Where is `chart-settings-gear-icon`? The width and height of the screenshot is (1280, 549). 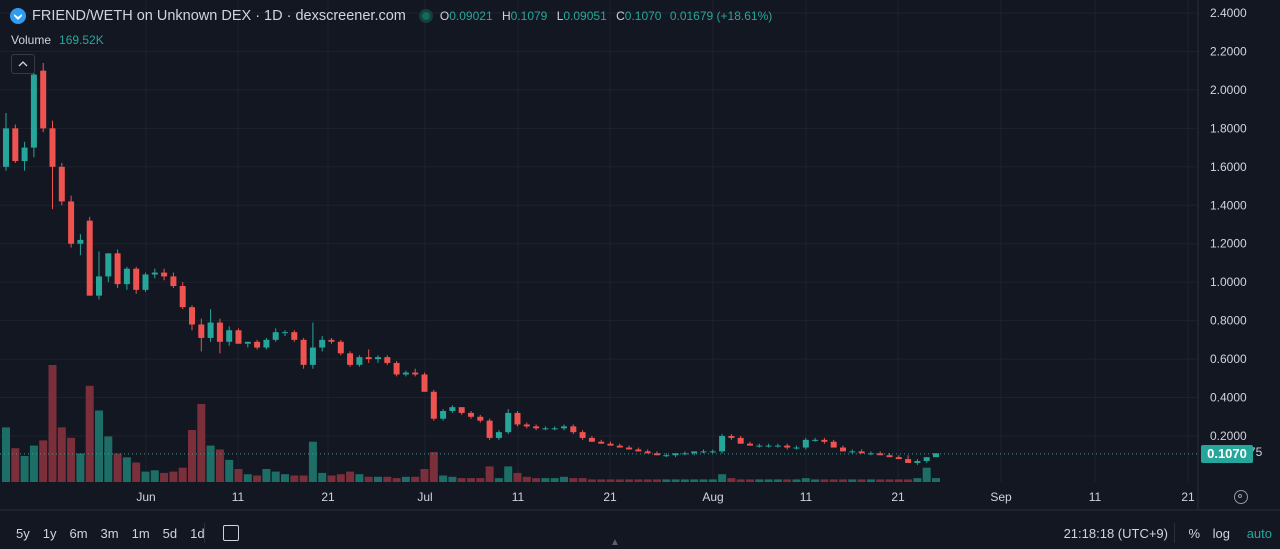
chart-settings-gear-icon is located at coordinates (1241, 497).